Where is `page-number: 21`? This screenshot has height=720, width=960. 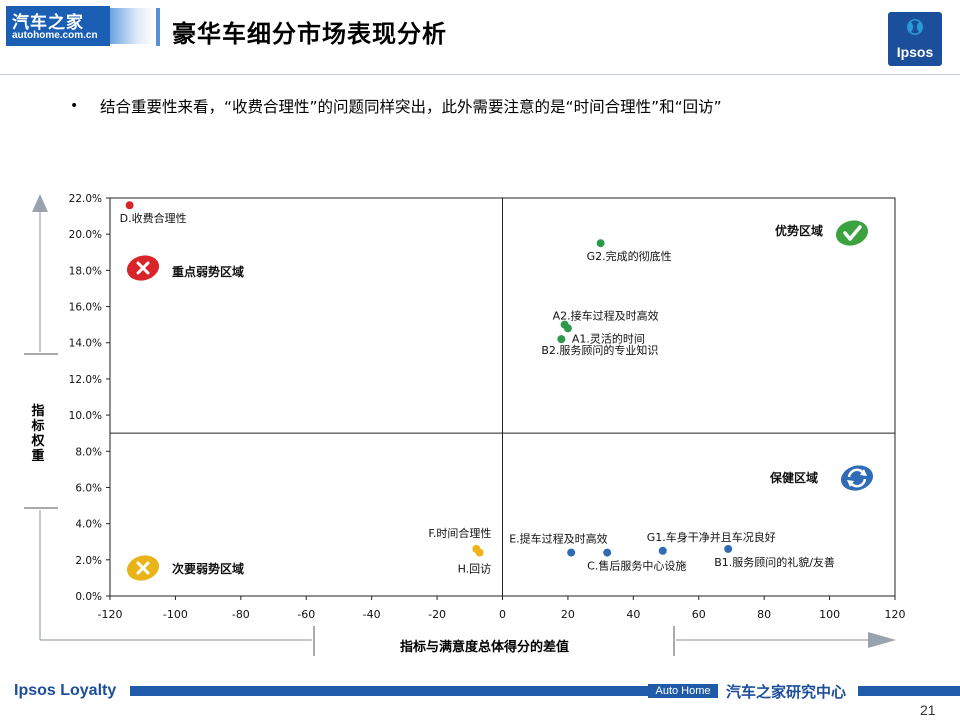 page-number: 21 is located at coordinates (928, 710).